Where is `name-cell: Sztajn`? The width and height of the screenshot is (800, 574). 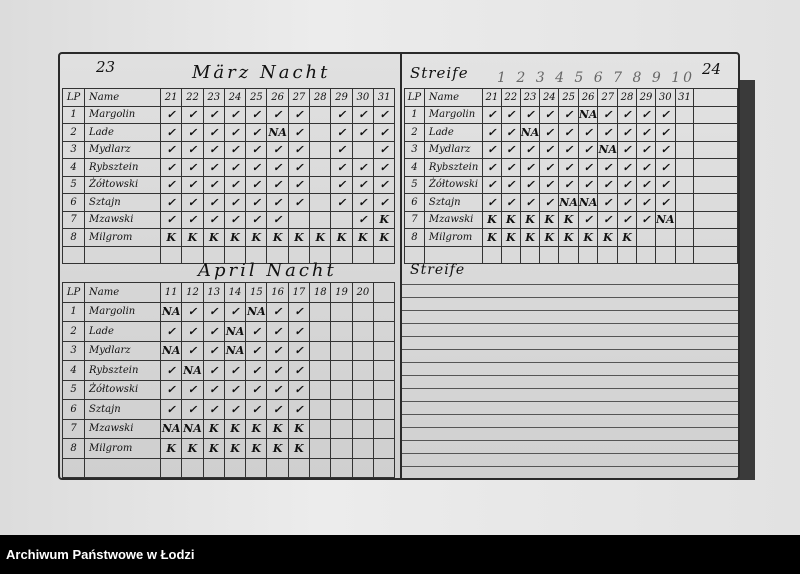 name-cell: Sztajn is located at coordinates (122, 202).